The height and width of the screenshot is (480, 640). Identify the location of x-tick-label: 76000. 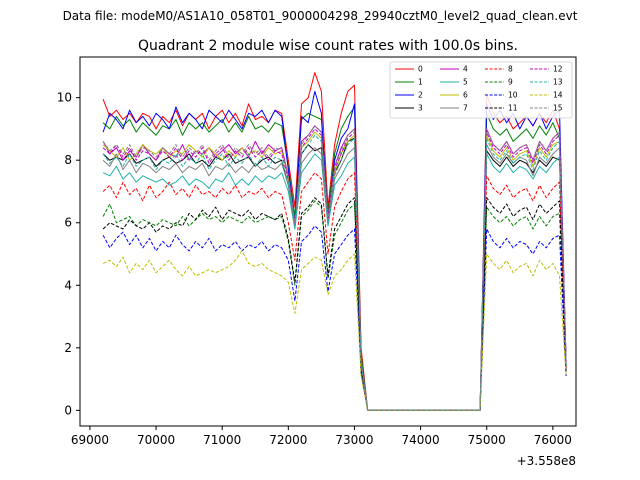
(553, 440).